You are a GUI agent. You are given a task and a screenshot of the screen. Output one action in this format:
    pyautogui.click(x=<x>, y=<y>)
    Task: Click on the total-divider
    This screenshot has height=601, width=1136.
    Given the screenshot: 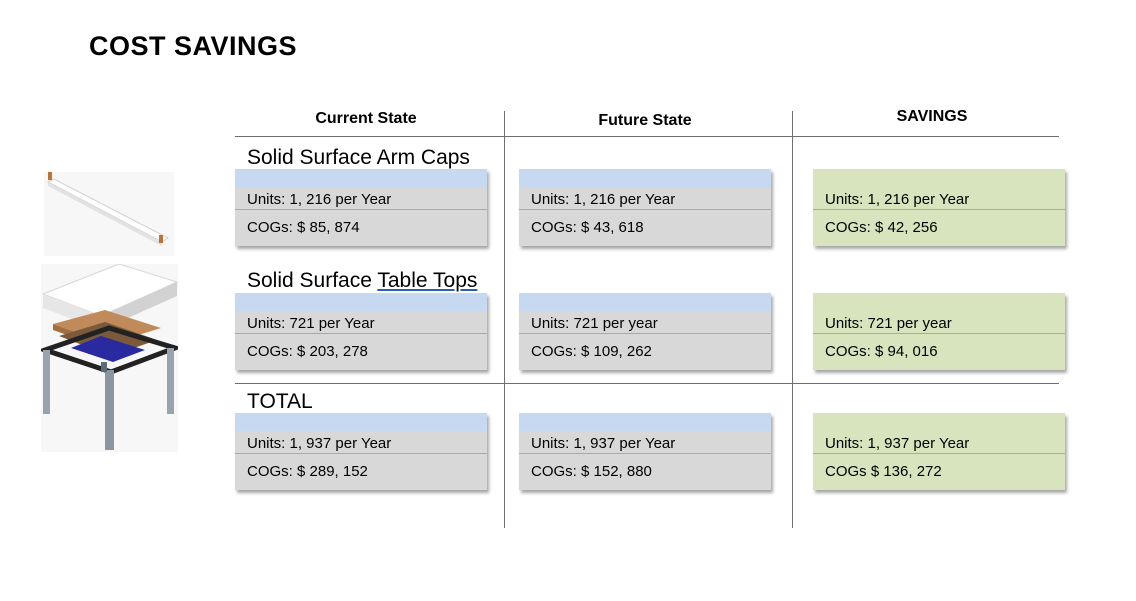 What is the action you would take?
    pyautogui.click(x=647, y=383)
    